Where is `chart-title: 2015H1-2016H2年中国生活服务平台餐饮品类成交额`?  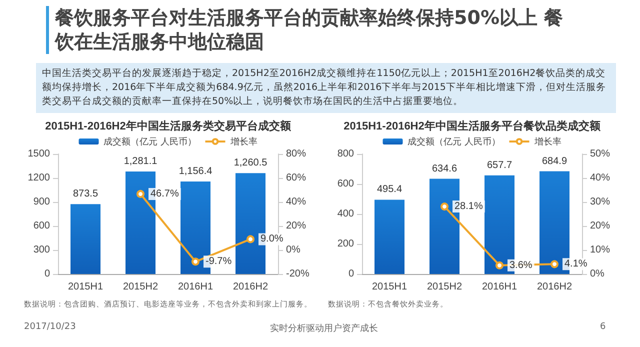 chart-title: 2015H1-2016H2年中国生活服务平台餐饮品类成交额 is located at coordinates (473, 126).